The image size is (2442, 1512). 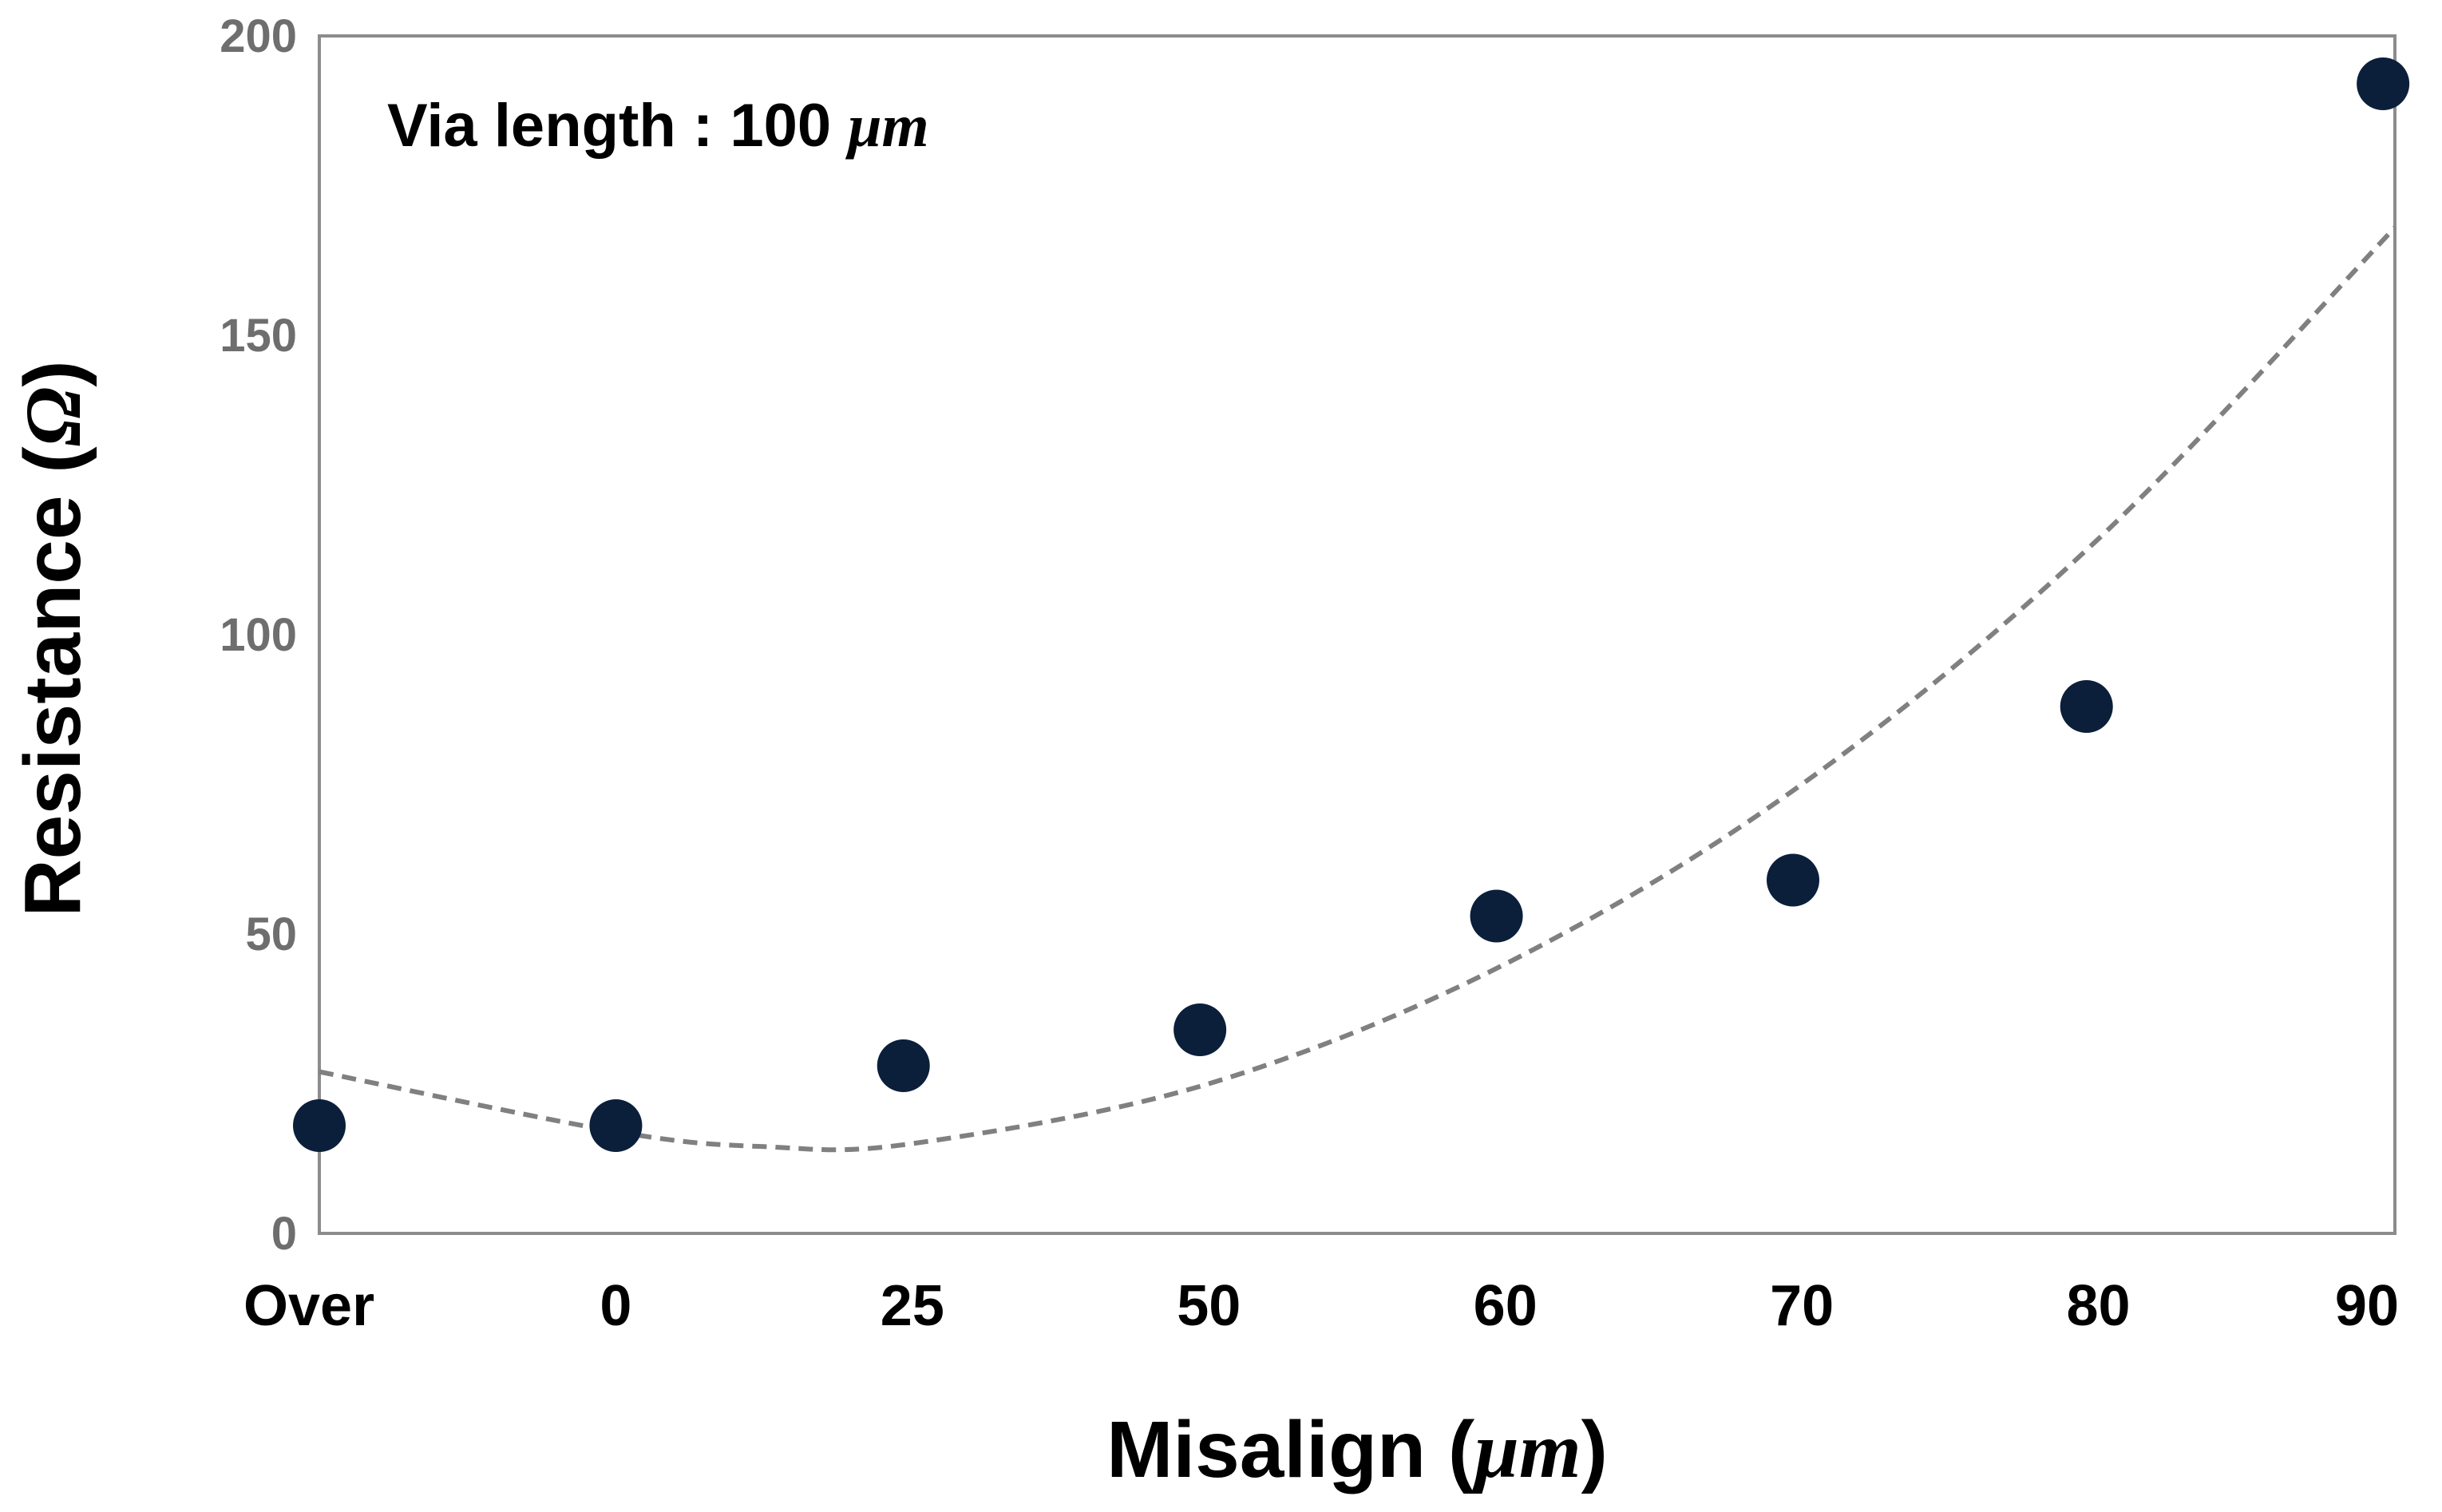 What do you see at coordinates (658, 126) in the screenshot?
I see `chart-annotation: Via length : 100 μm` at bounding box center [658, 126].